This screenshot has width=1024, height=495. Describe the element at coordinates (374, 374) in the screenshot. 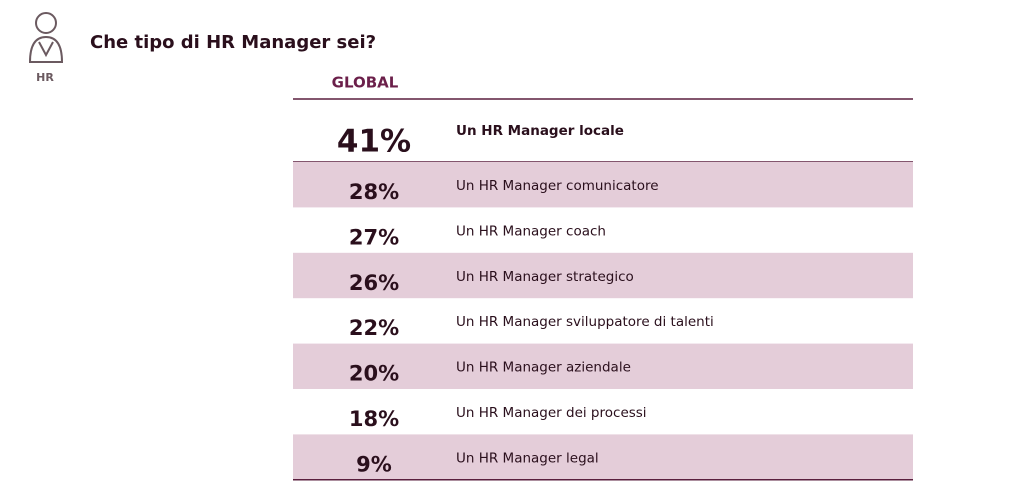

I see `row-value: 20%` at that location.